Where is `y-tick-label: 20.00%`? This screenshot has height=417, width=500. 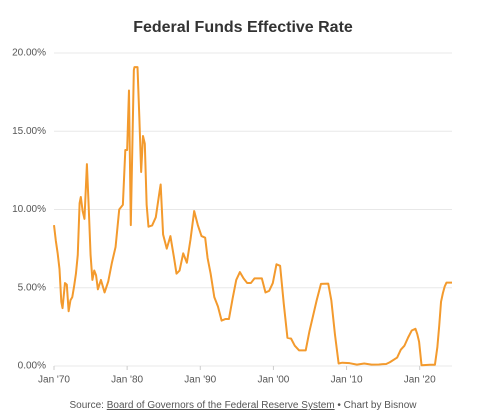 y-tick-label: 20.00% is located at coordinates (29, 53).